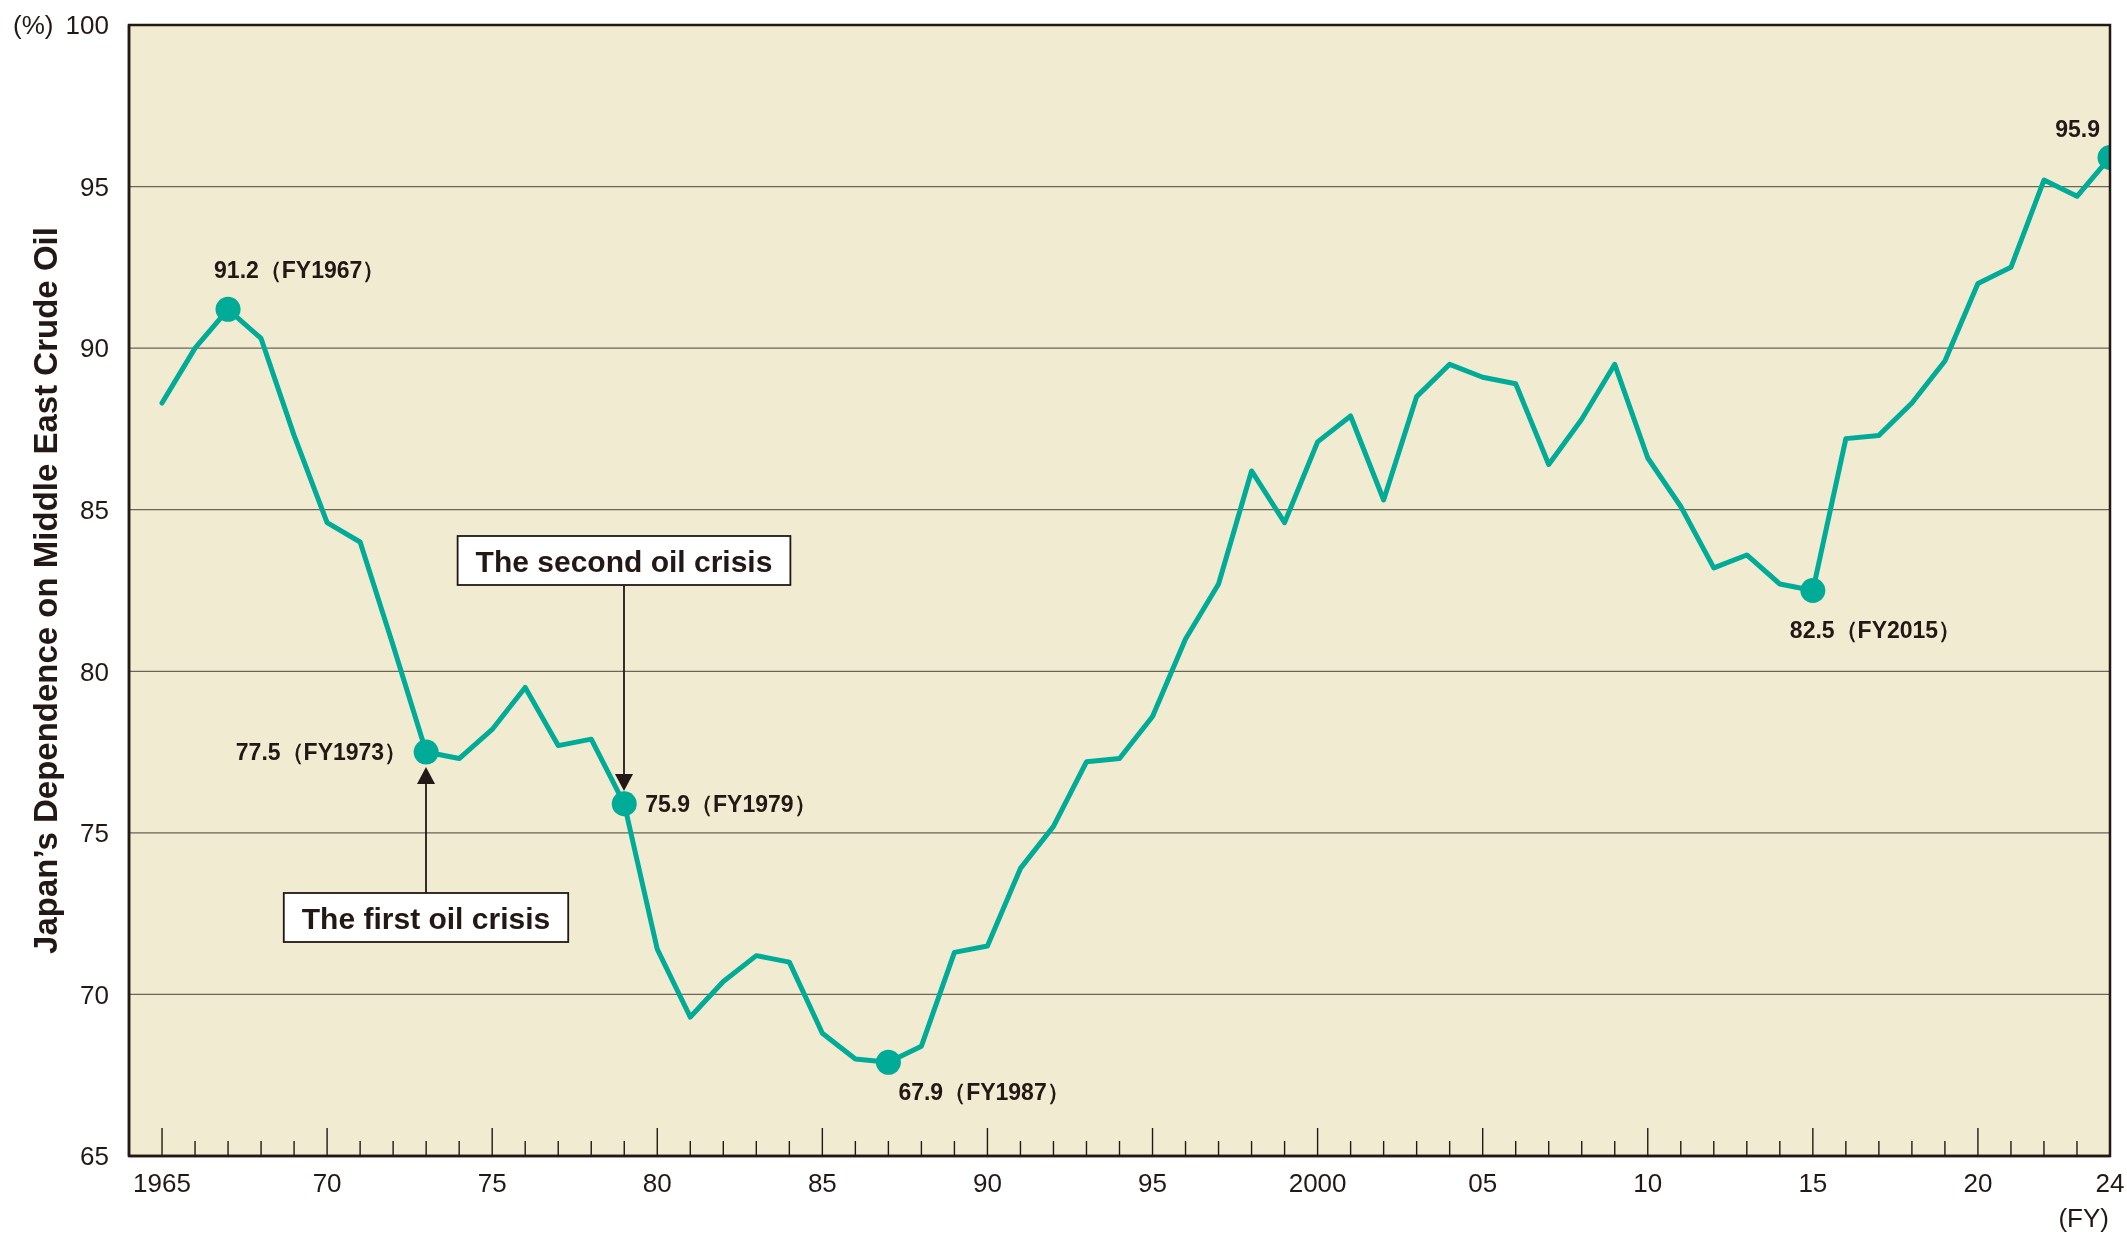 This screenshot has width=2127, height=1235. What do you see at coordinates (87, 25) in the screenshot?
I see `y-tick-label: 100` at bounding box center [87, 25].